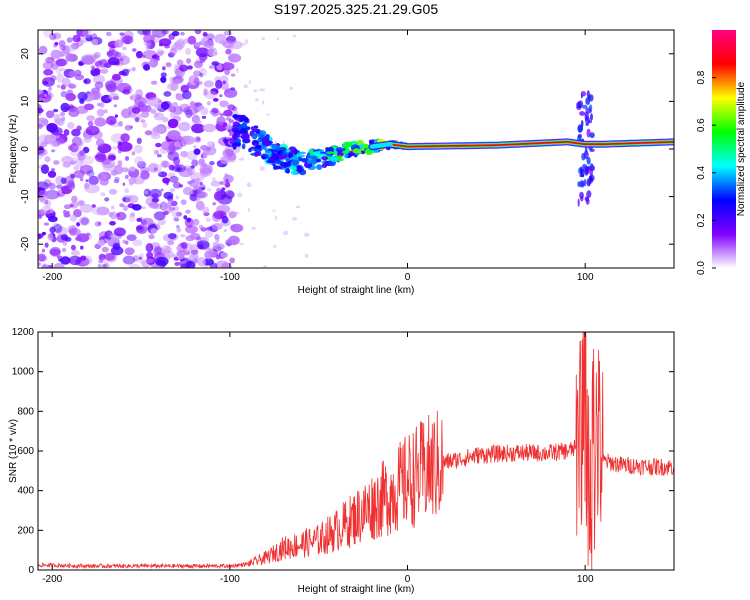  What do you see at coordinates (701, 77) in the screenshot?
I see `colorbar-tick-label: 0.8` at bounding box center [701, 77].